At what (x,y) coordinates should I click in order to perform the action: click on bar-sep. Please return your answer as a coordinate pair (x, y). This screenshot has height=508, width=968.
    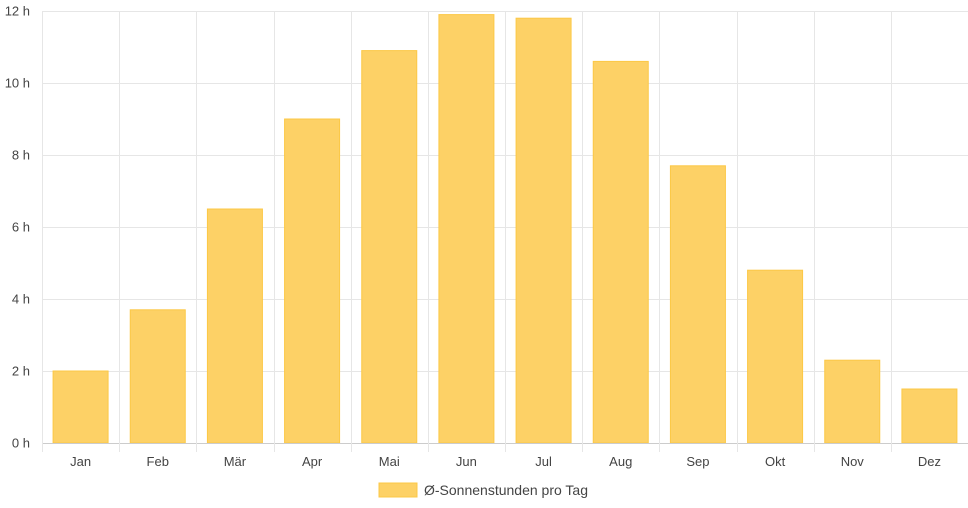
    Looking at the image, I should click on (697, 304).